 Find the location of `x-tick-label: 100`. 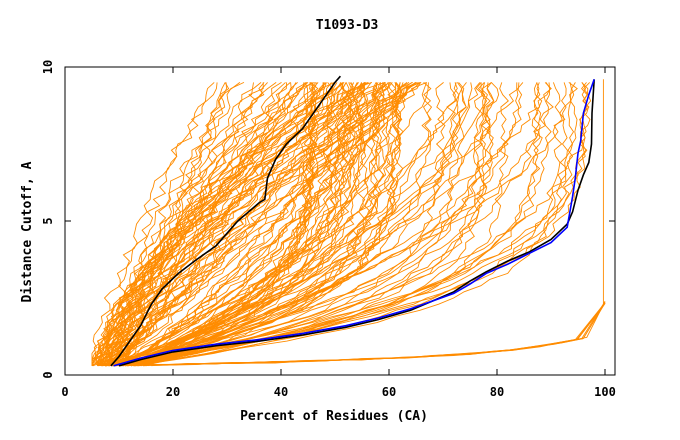

x-tick-label: 100 is located at coordinates (605, 392).